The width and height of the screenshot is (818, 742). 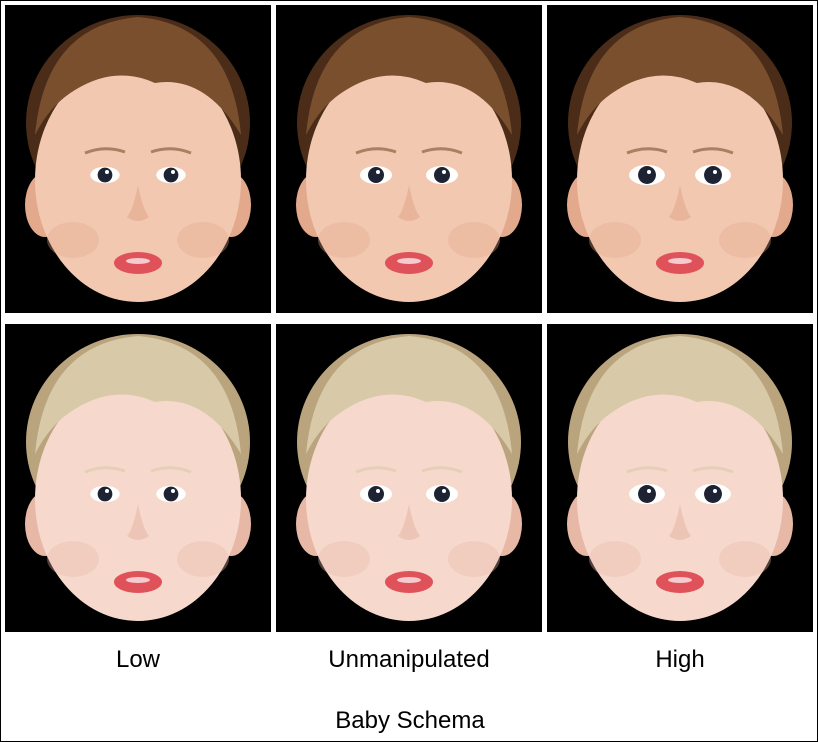 I want to click on column-label: Low, so click(x=138, y=659).